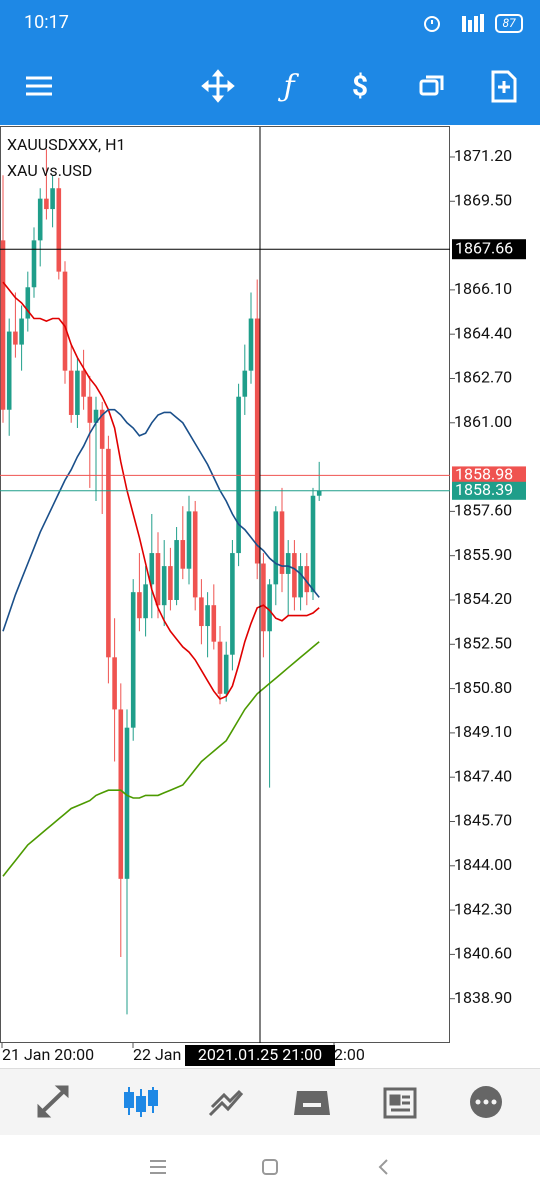  I want to click on crosshair-time-label: 2021.01.25 21:00, so click(260, 1054).